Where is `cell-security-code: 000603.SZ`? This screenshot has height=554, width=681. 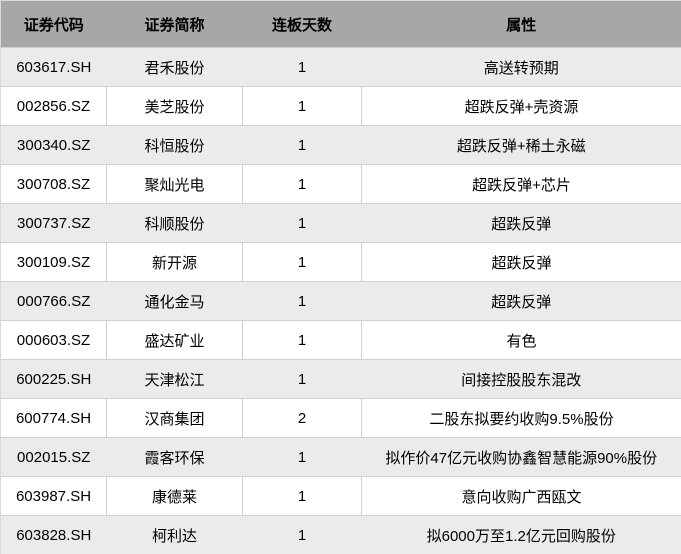
cell-security-code: 000603.SZ is located at coordinates (53, 340).